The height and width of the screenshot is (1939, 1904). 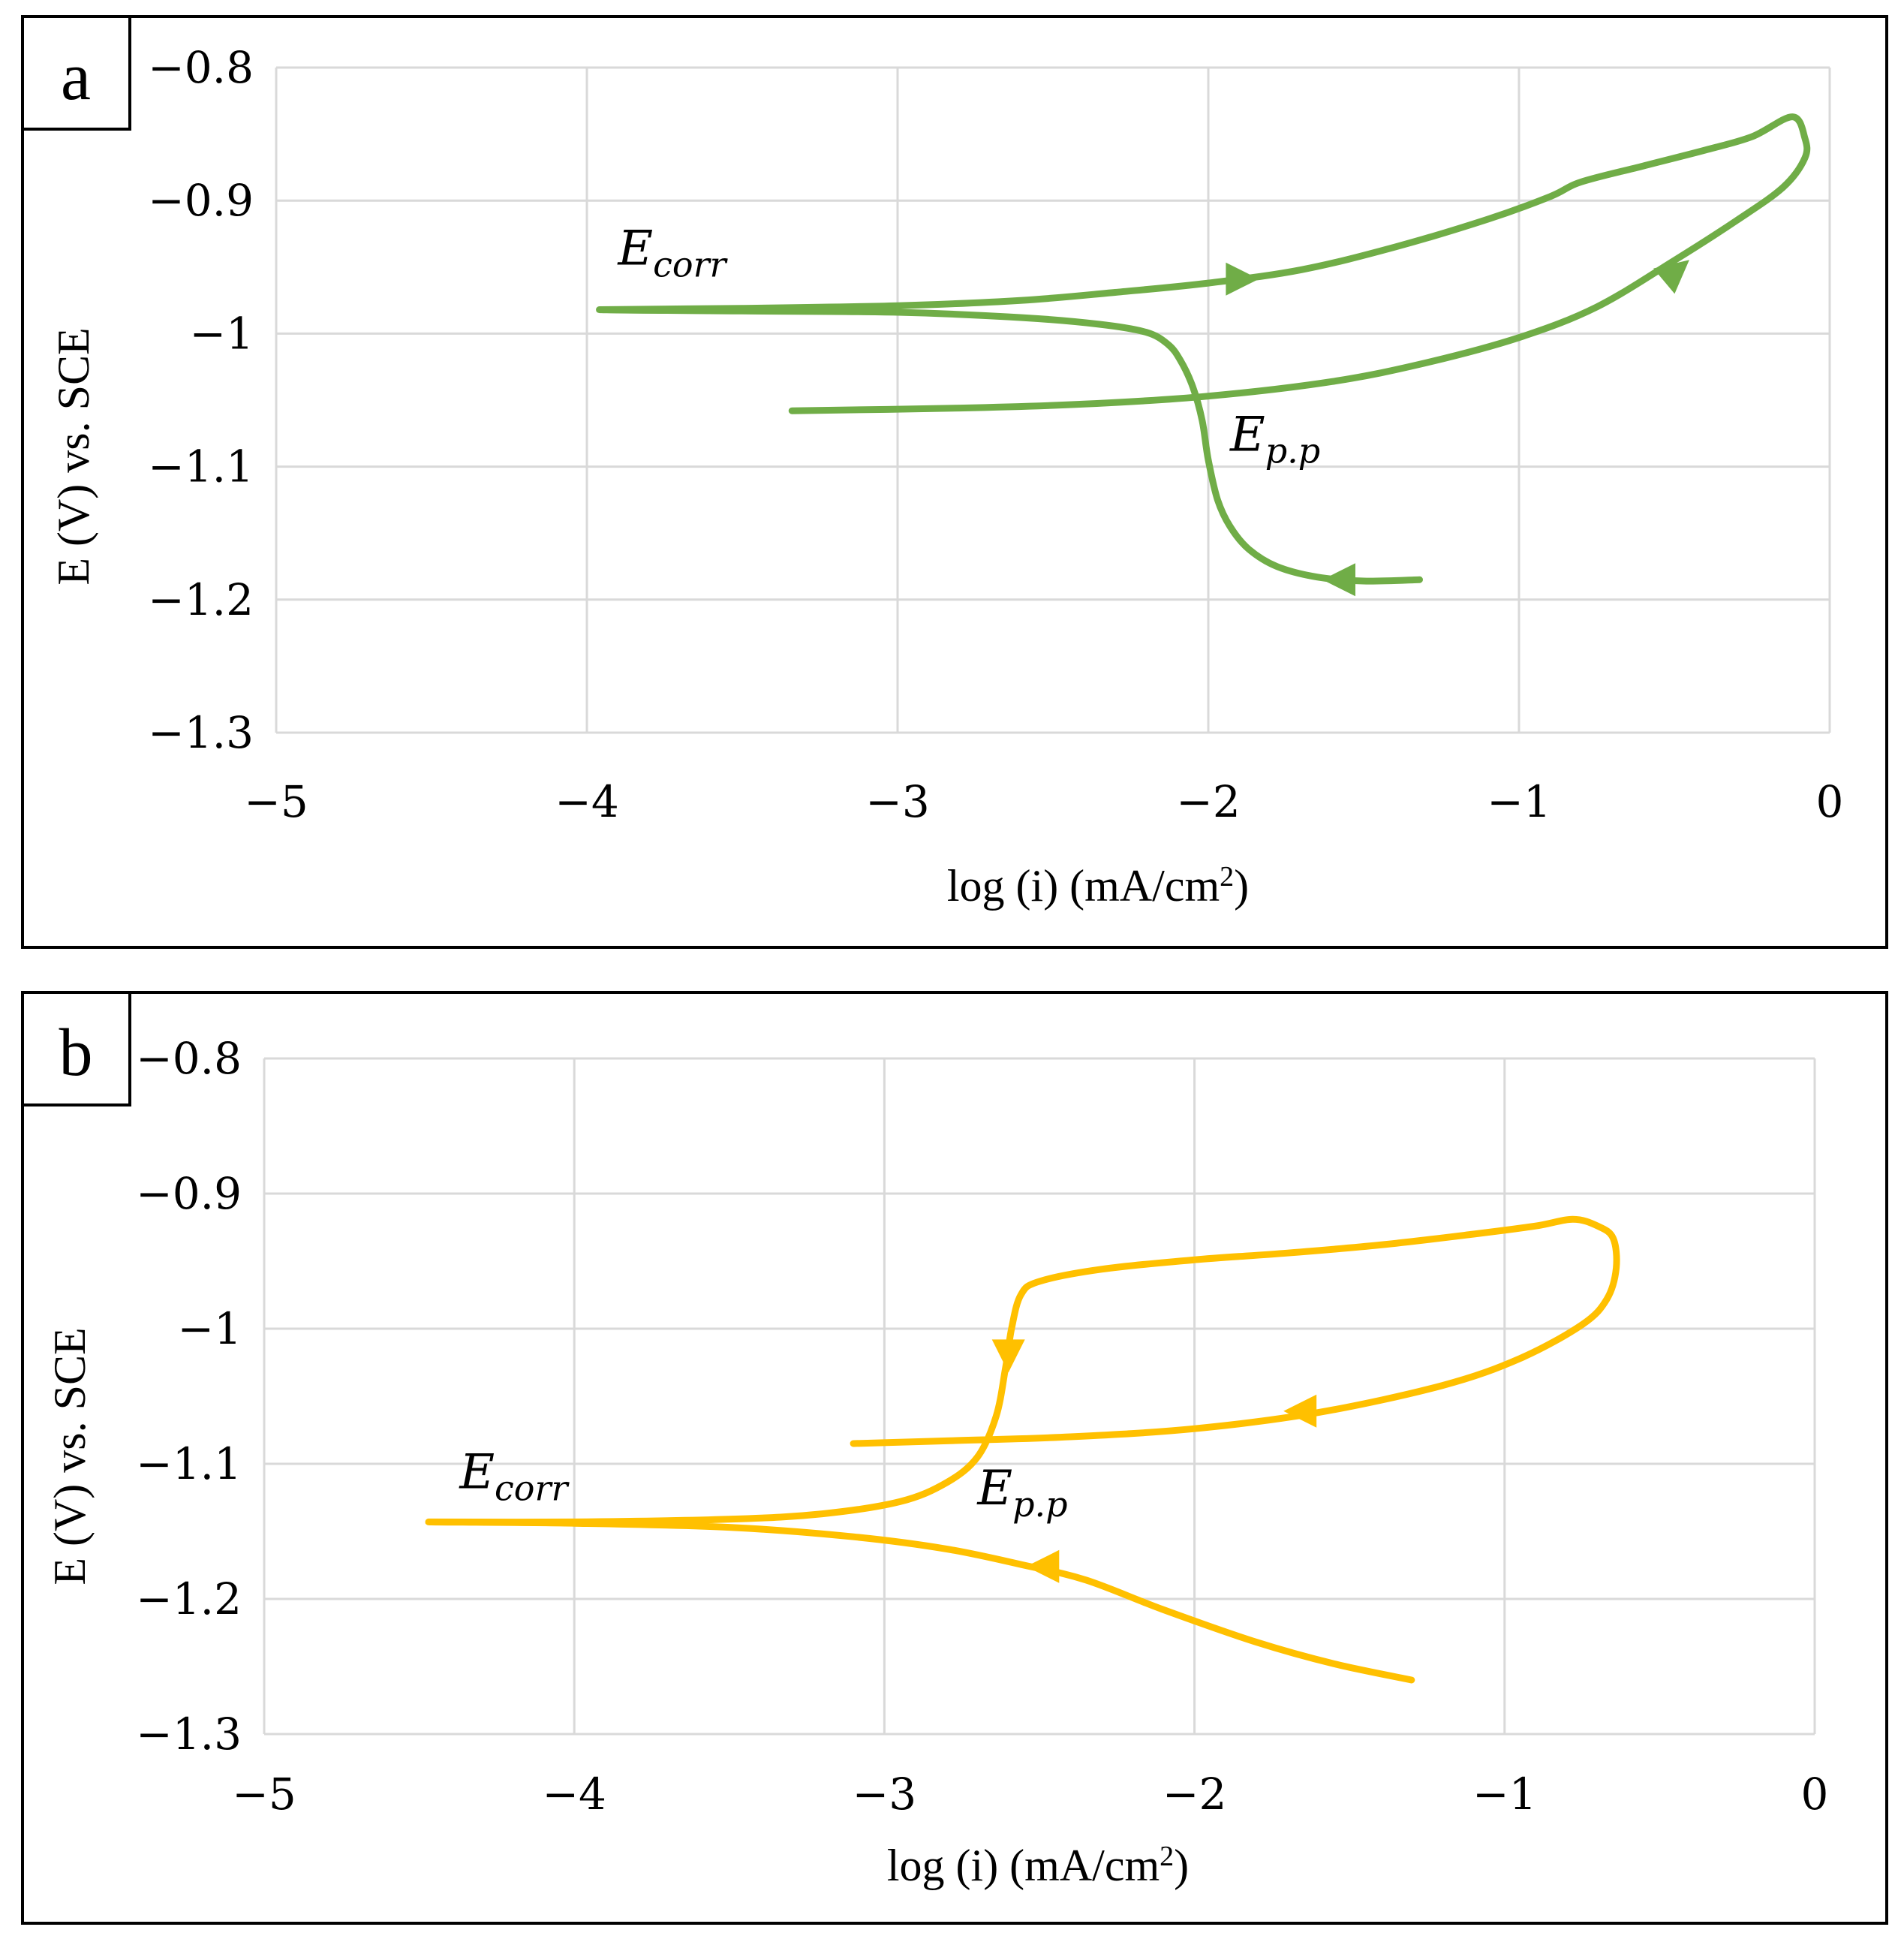 I want to click on panel-b-y-tick-label: −1.2, so click(x=189, y=1599).